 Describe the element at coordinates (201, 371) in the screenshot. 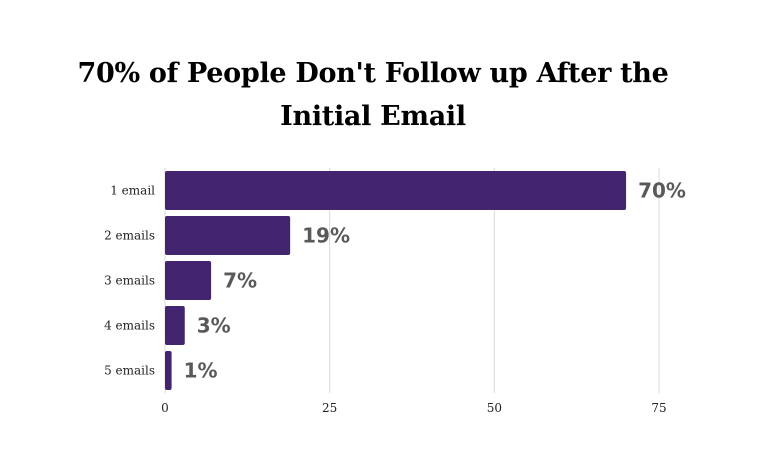

I see `data-label: 1%` at that location.